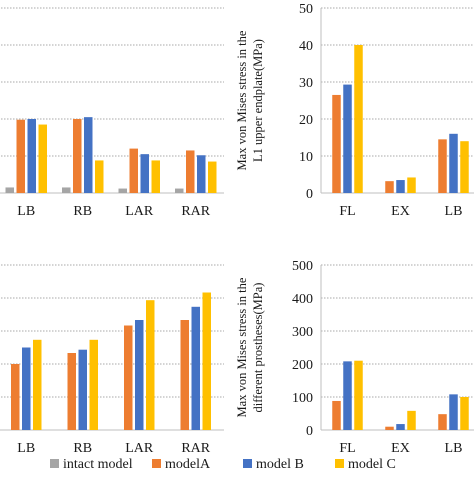  What do you see at coordinates (306, 9) in the screenshot?
I see `y-tick-label: 50` at bounding box center [306, 9].